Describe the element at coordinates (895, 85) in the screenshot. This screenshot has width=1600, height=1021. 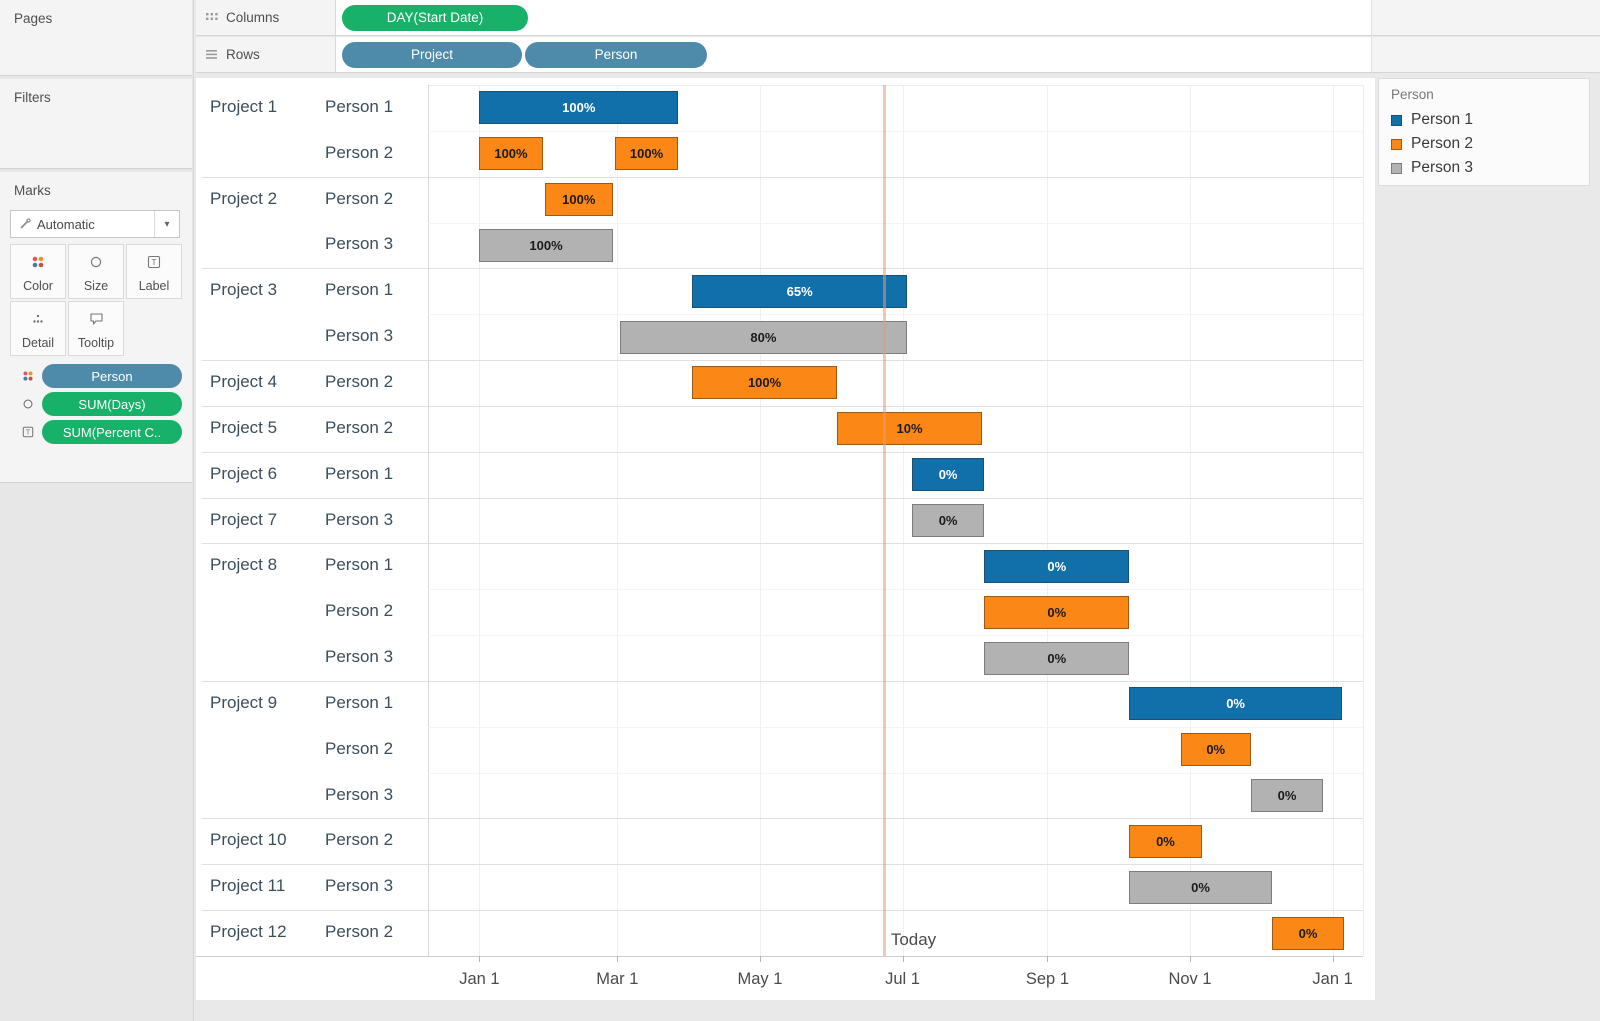
I see `plot-top-border` at that location.